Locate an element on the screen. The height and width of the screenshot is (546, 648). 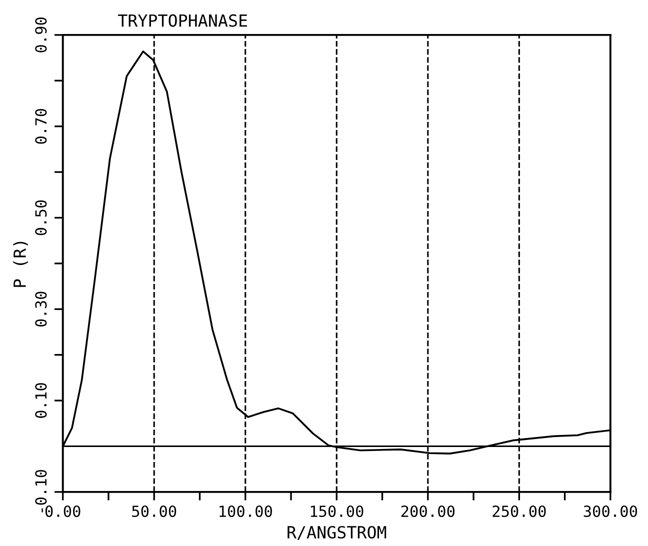
y-tick-label: 0.50 is located at coordinates (41, 218).